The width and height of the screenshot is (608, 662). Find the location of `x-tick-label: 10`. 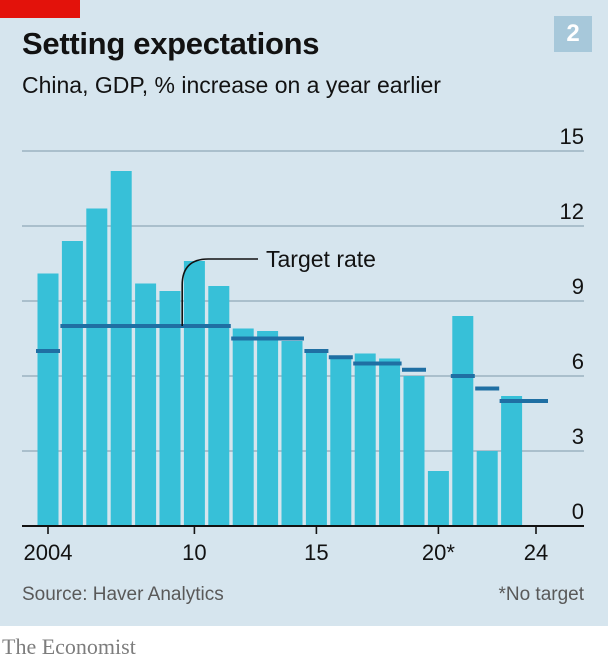

x-tick-label: 10 is located at coordinates (194, 552).